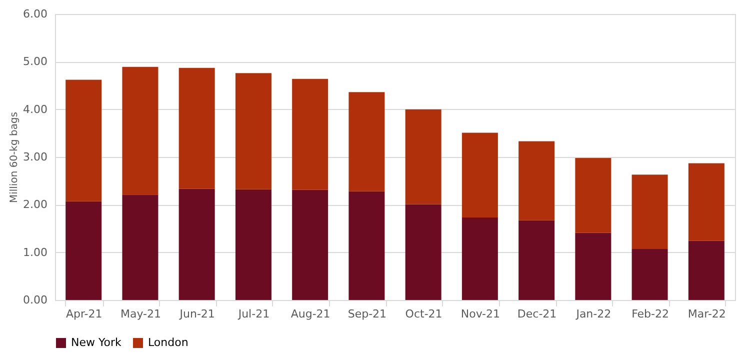 The width and height of the screenshot is (745, 354). I want to click on x-tick-label: Dec-21, so click(537, 314).